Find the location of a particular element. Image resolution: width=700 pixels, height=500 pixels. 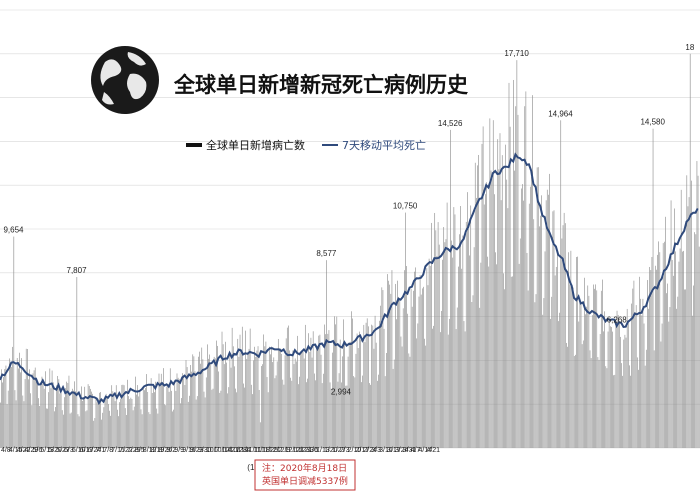

x-tick-label: 11/11 is located at coordinates (253, 450).